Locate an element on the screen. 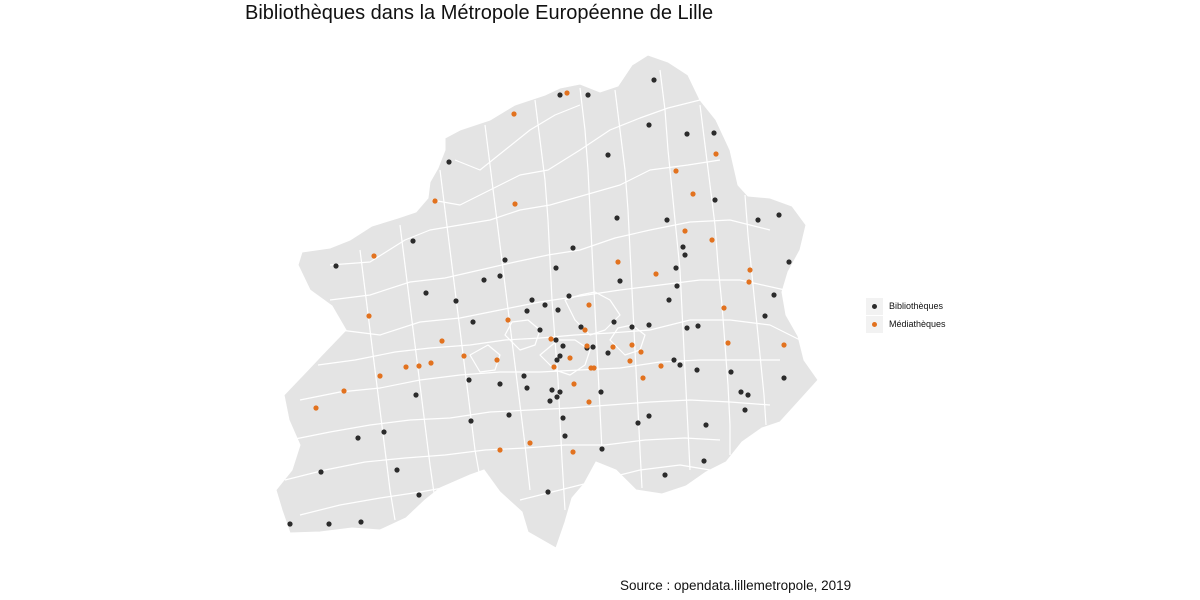  legend: Bibliothèques Médiathèques is located at coordinates (906, 315).